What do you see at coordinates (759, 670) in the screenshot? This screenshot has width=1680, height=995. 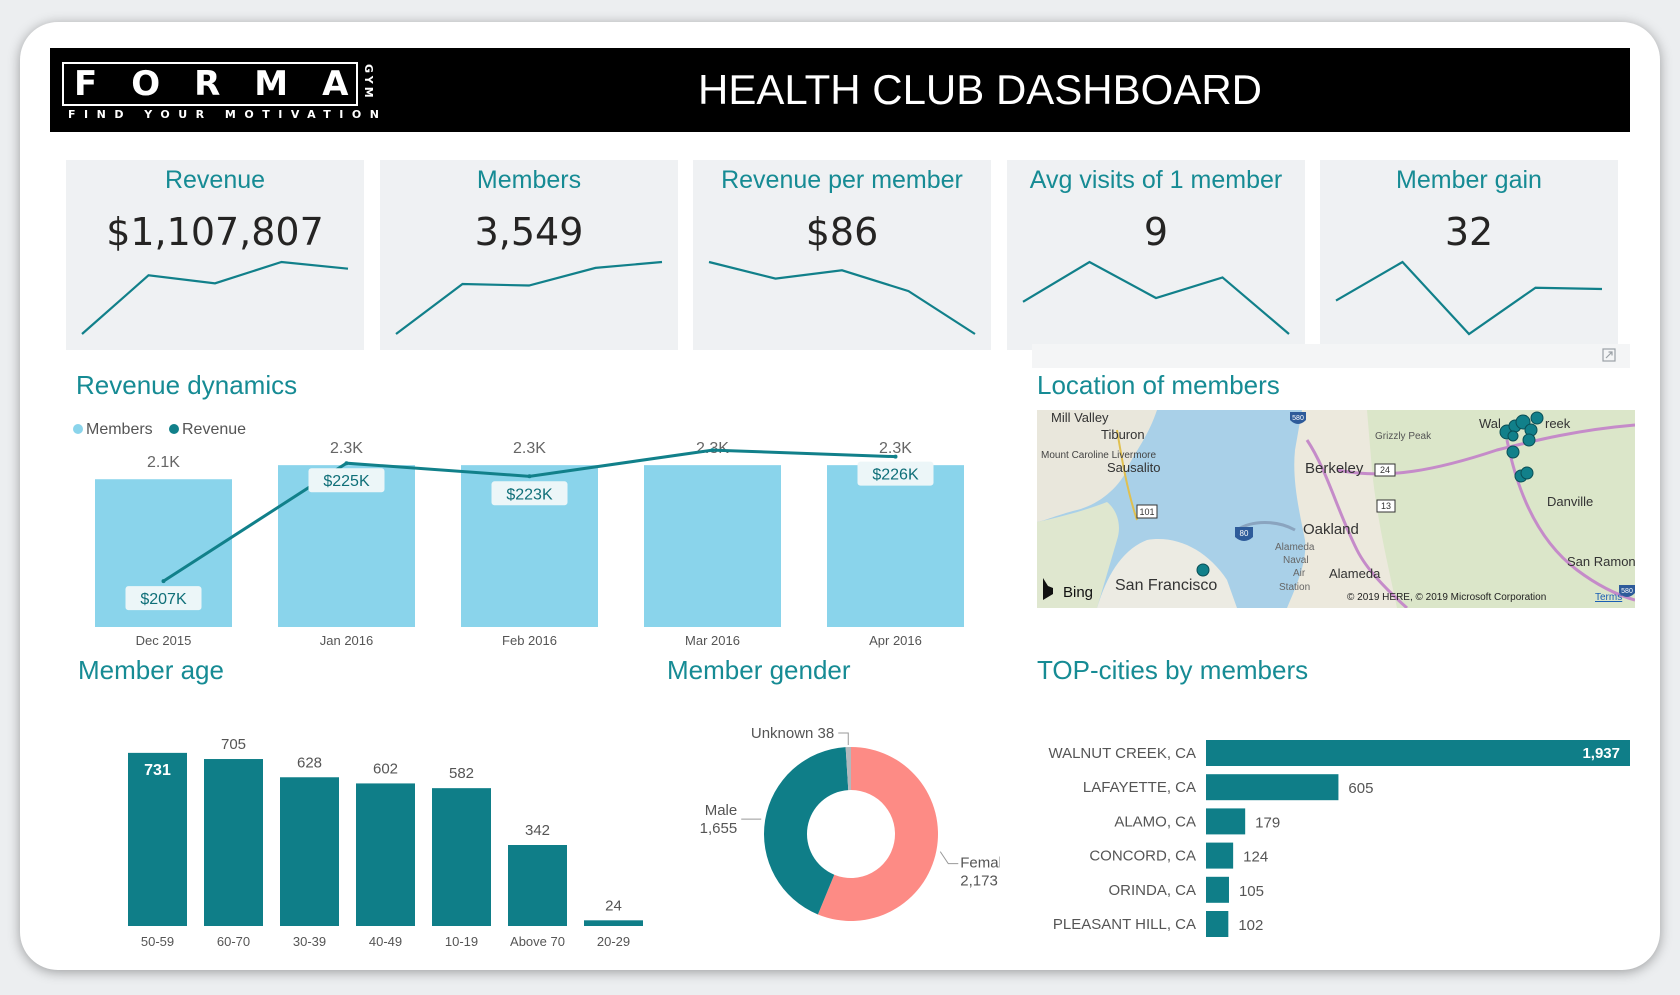 I see `section-title-member-gender: Member gender` at bounding box center [759, 670].